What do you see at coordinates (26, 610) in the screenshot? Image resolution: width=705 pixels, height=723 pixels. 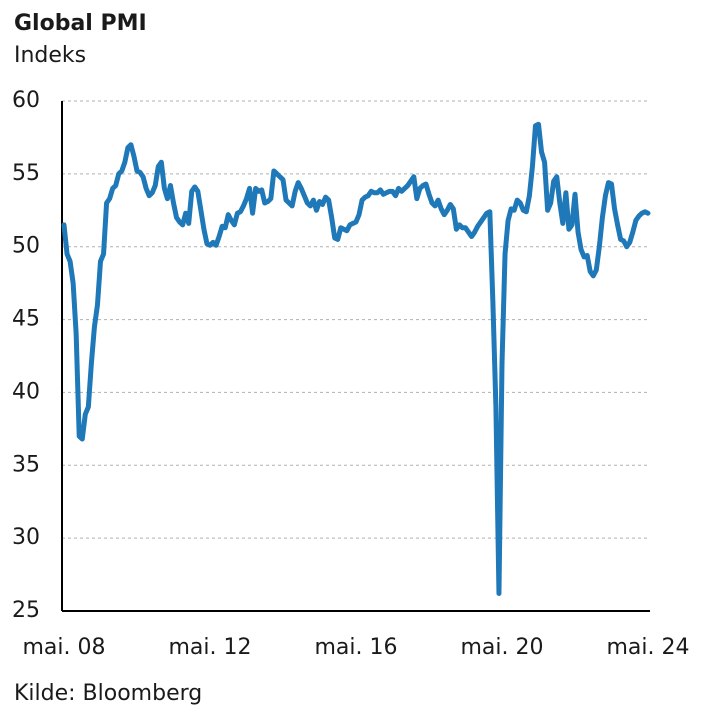 I see `y-tick-label: 25` at bounding box center [26, 610].